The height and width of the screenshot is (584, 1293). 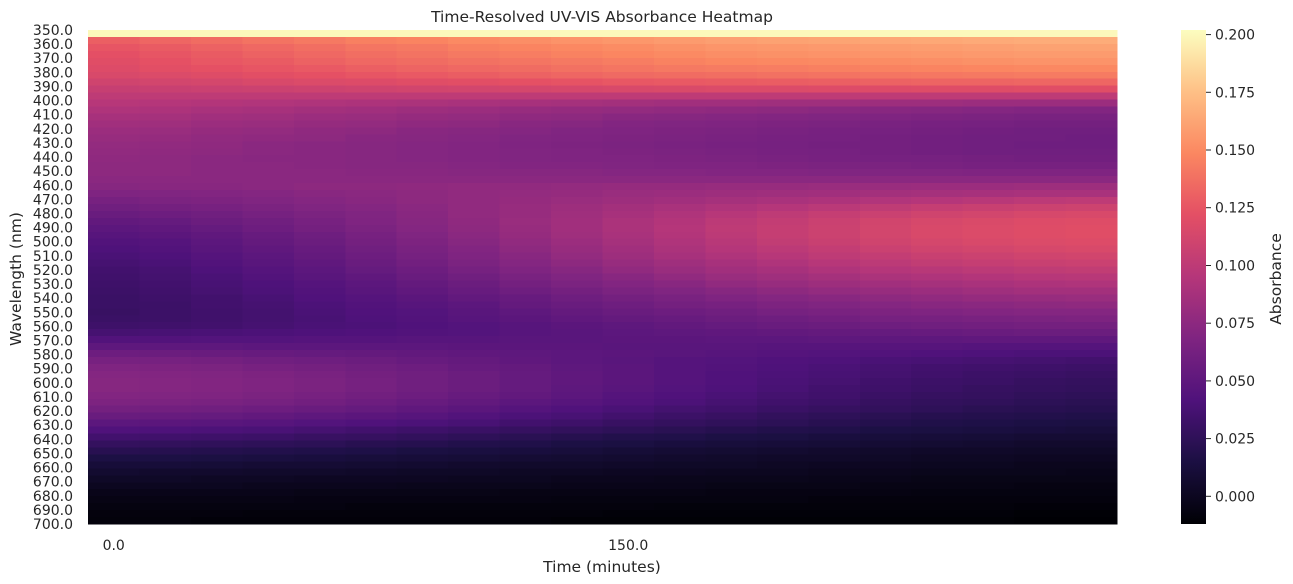 I want to click on y-tick-label: 650.0, so click(x=53, y=454).